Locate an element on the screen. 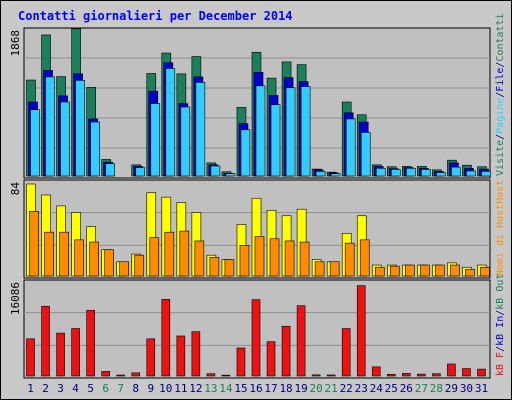  right-label-part: Visite is located at coordinates (500, 158).